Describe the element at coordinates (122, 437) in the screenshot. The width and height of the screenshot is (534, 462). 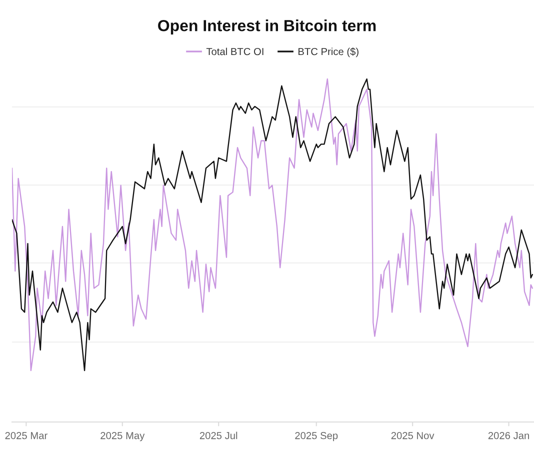
I see `x-tick-label: 2025 May` at that location.